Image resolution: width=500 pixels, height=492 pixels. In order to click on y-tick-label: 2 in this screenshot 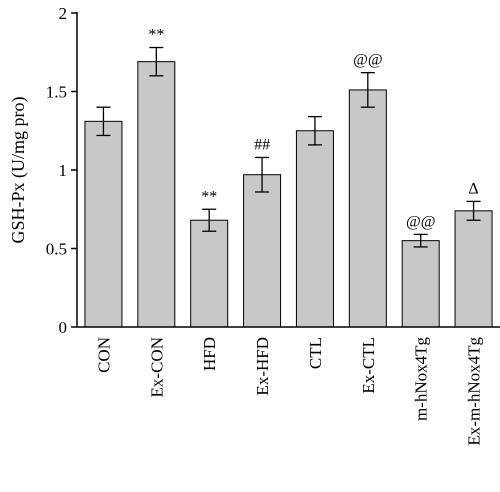, I will do `click(63, 13)`.